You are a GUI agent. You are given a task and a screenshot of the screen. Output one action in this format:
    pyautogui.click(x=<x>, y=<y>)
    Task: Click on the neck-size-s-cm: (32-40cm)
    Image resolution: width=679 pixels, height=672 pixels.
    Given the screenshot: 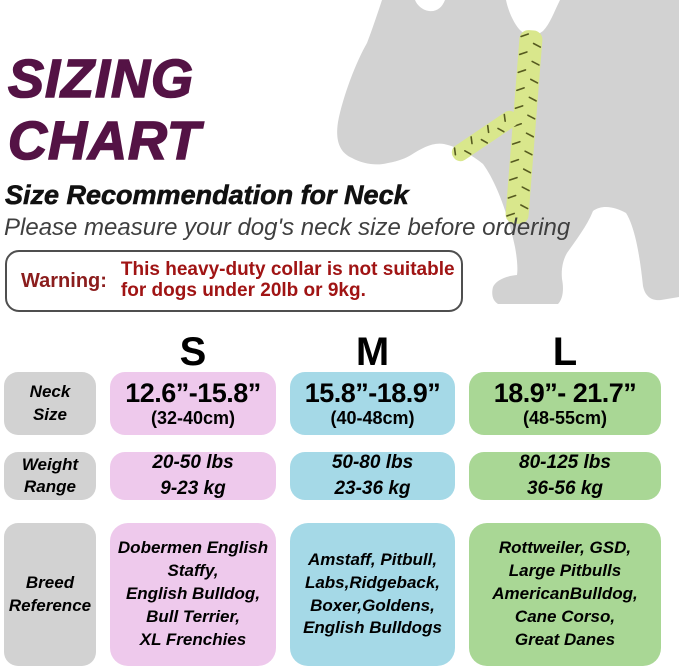 What is the action you would take?
    pyautogui.click(x=193, y=418)
    